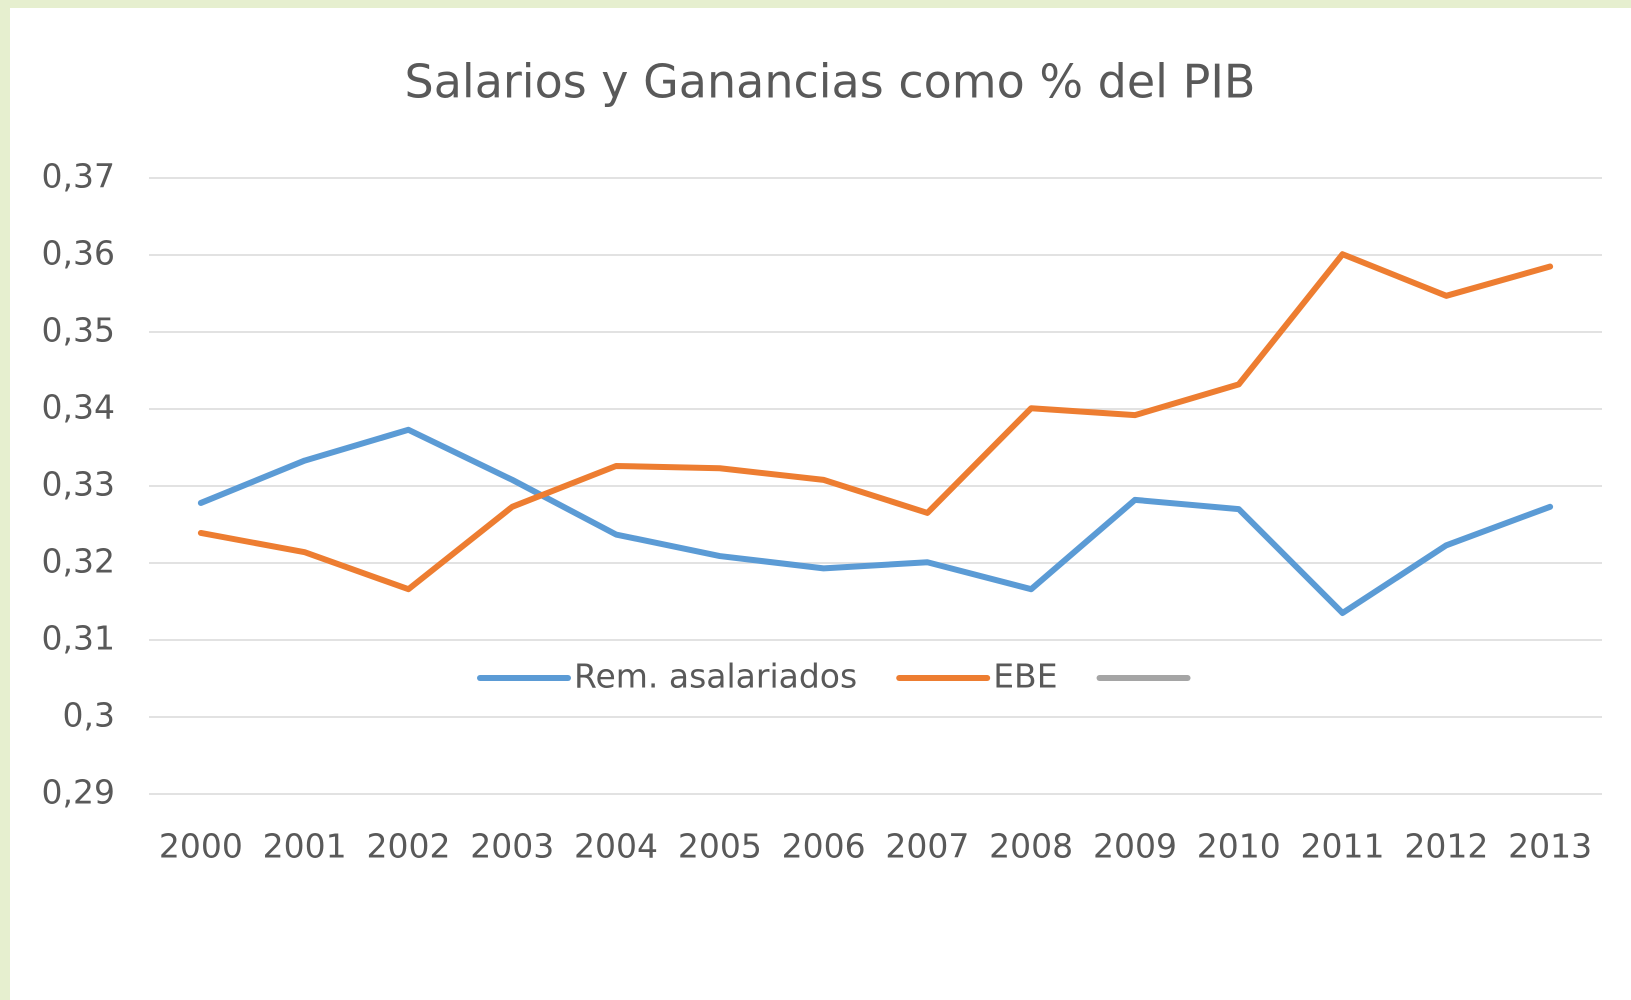 The width and height of the screenshot is (1631, 1000). Describe the element at coordinates (1550, 846) in the screenshot. I see `x-tick-label: 2013` at that location.